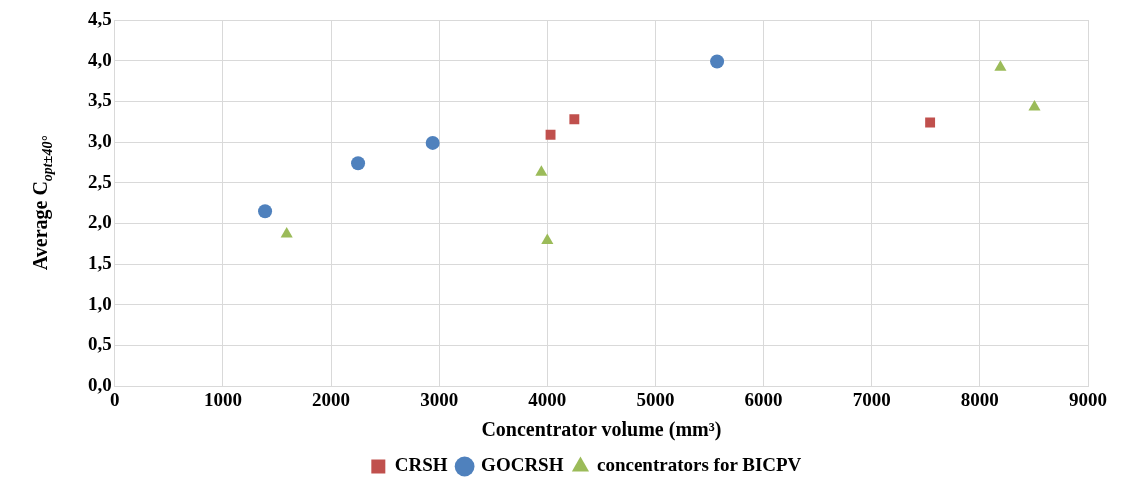 This screenshot has height=496, width=1128. What do you see at coordinates (763, 399) in the screenshot?
I see `x-tick-label: 6000` at bounding box center [763, 399].